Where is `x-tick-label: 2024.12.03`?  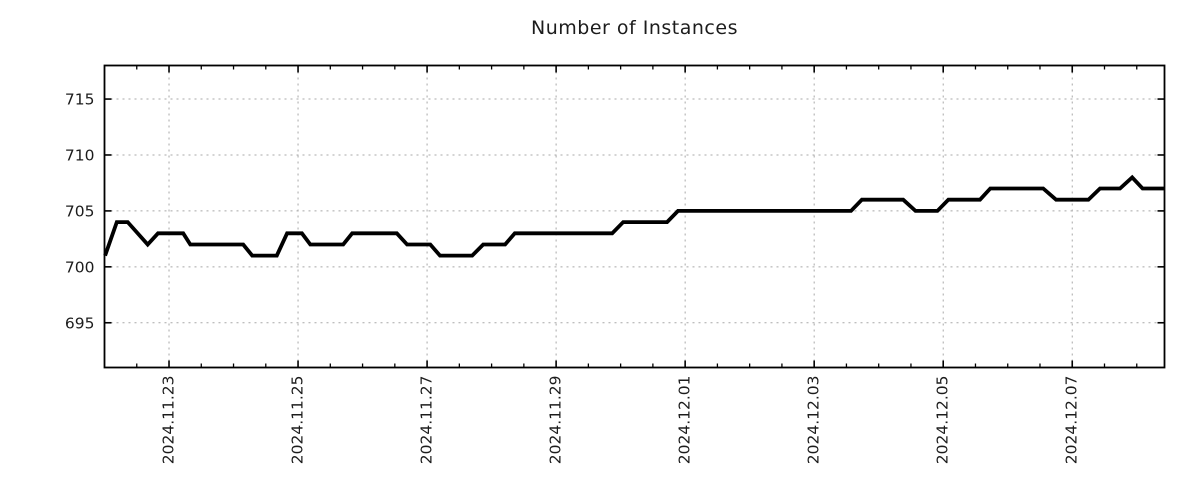
x-tick-label: 2024.12.03 is located at coordinates (814, 420).